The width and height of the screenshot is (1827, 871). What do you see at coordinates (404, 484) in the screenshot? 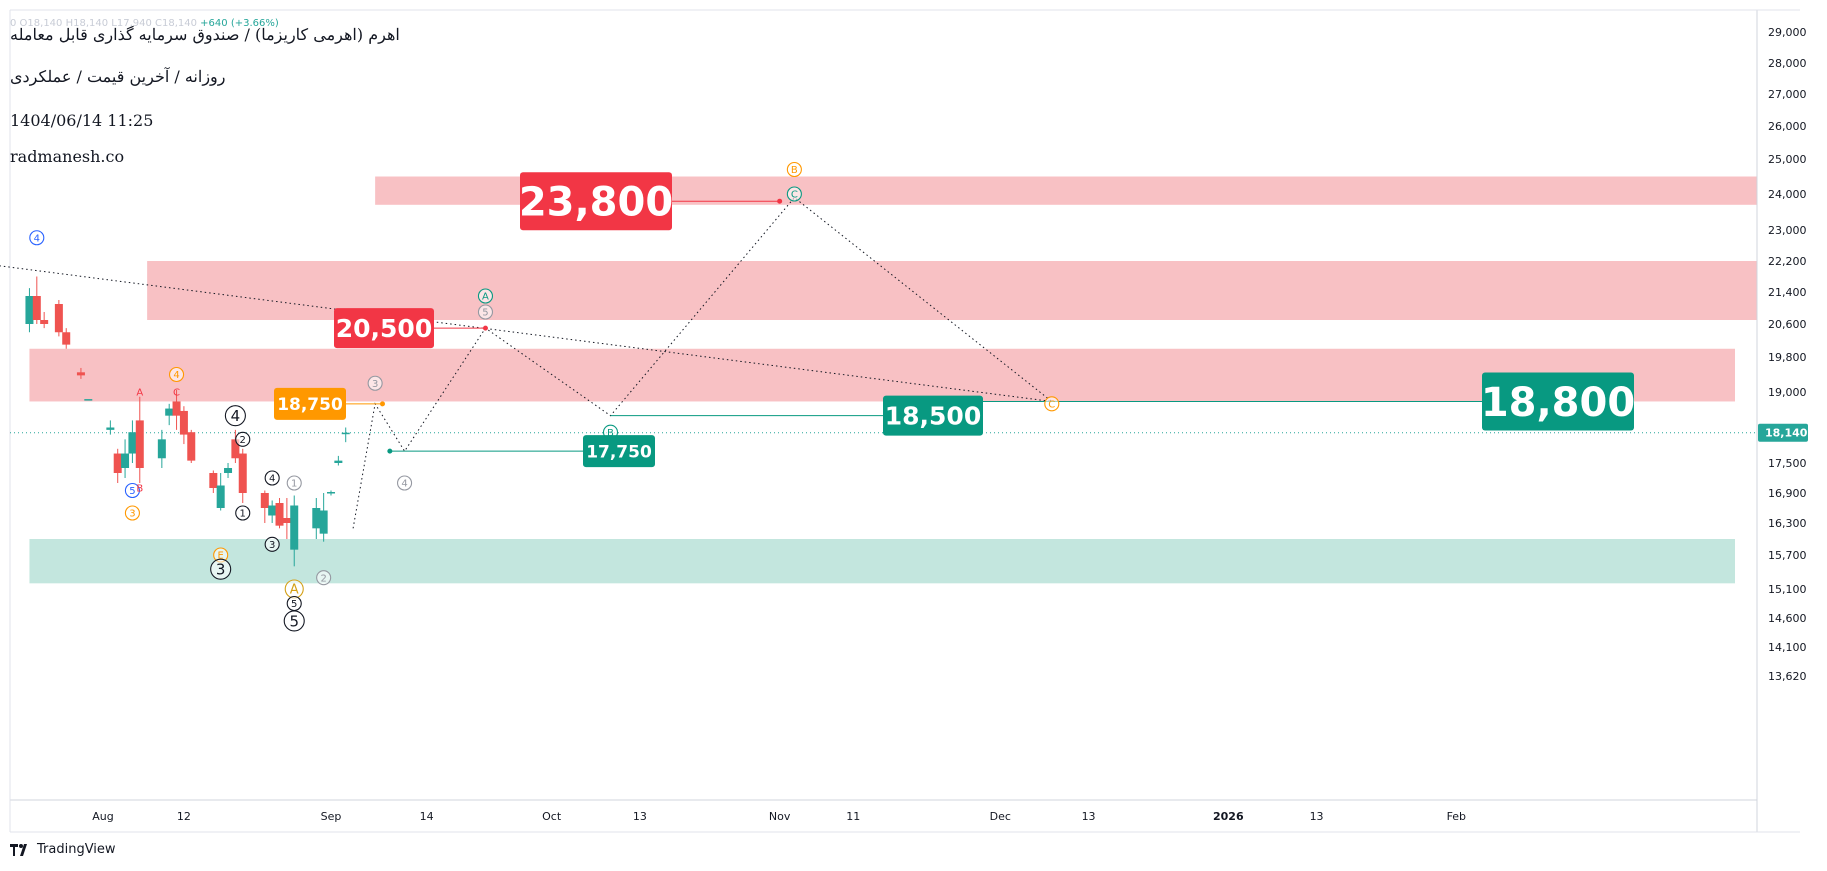
I see `wave-label-20: 4` at bounding box center [404, 484].